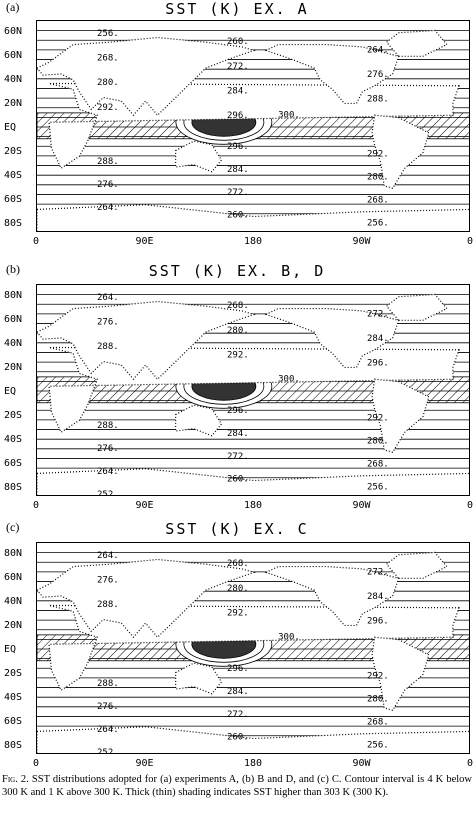  I want to click on panel-label: (c), so click(13, 527).